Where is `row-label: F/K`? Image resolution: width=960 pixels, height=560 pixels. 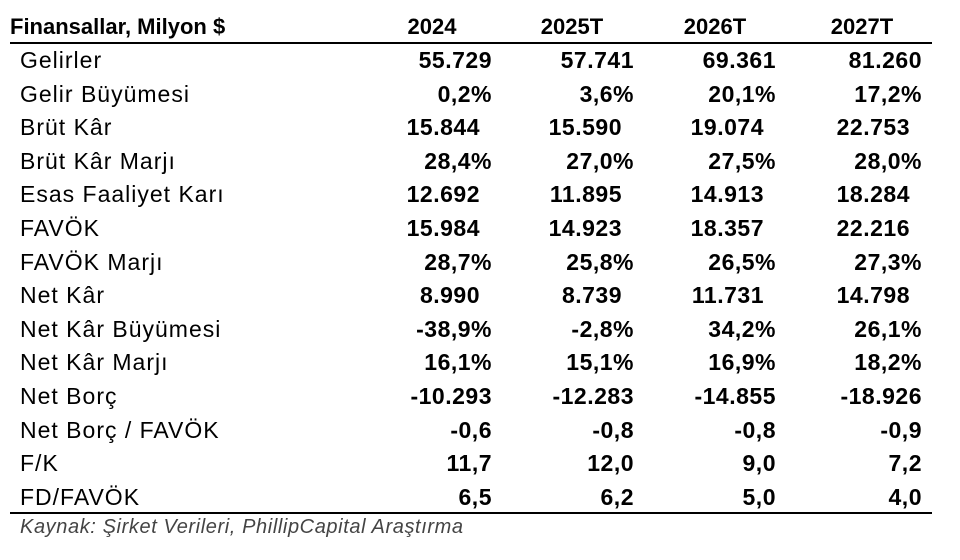 row-label: F/K is located at coordinates (39, 463).